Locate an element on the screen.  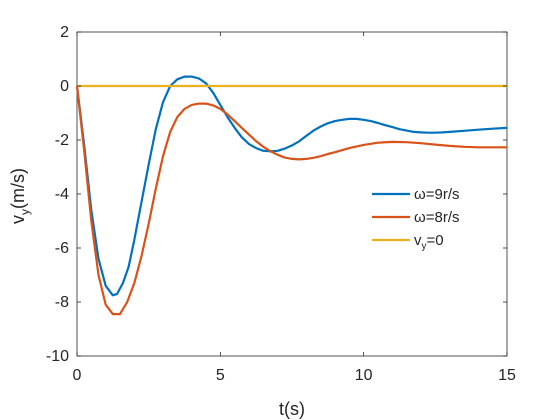
x-tick-label: 5 is located at coordinates (220, 375).